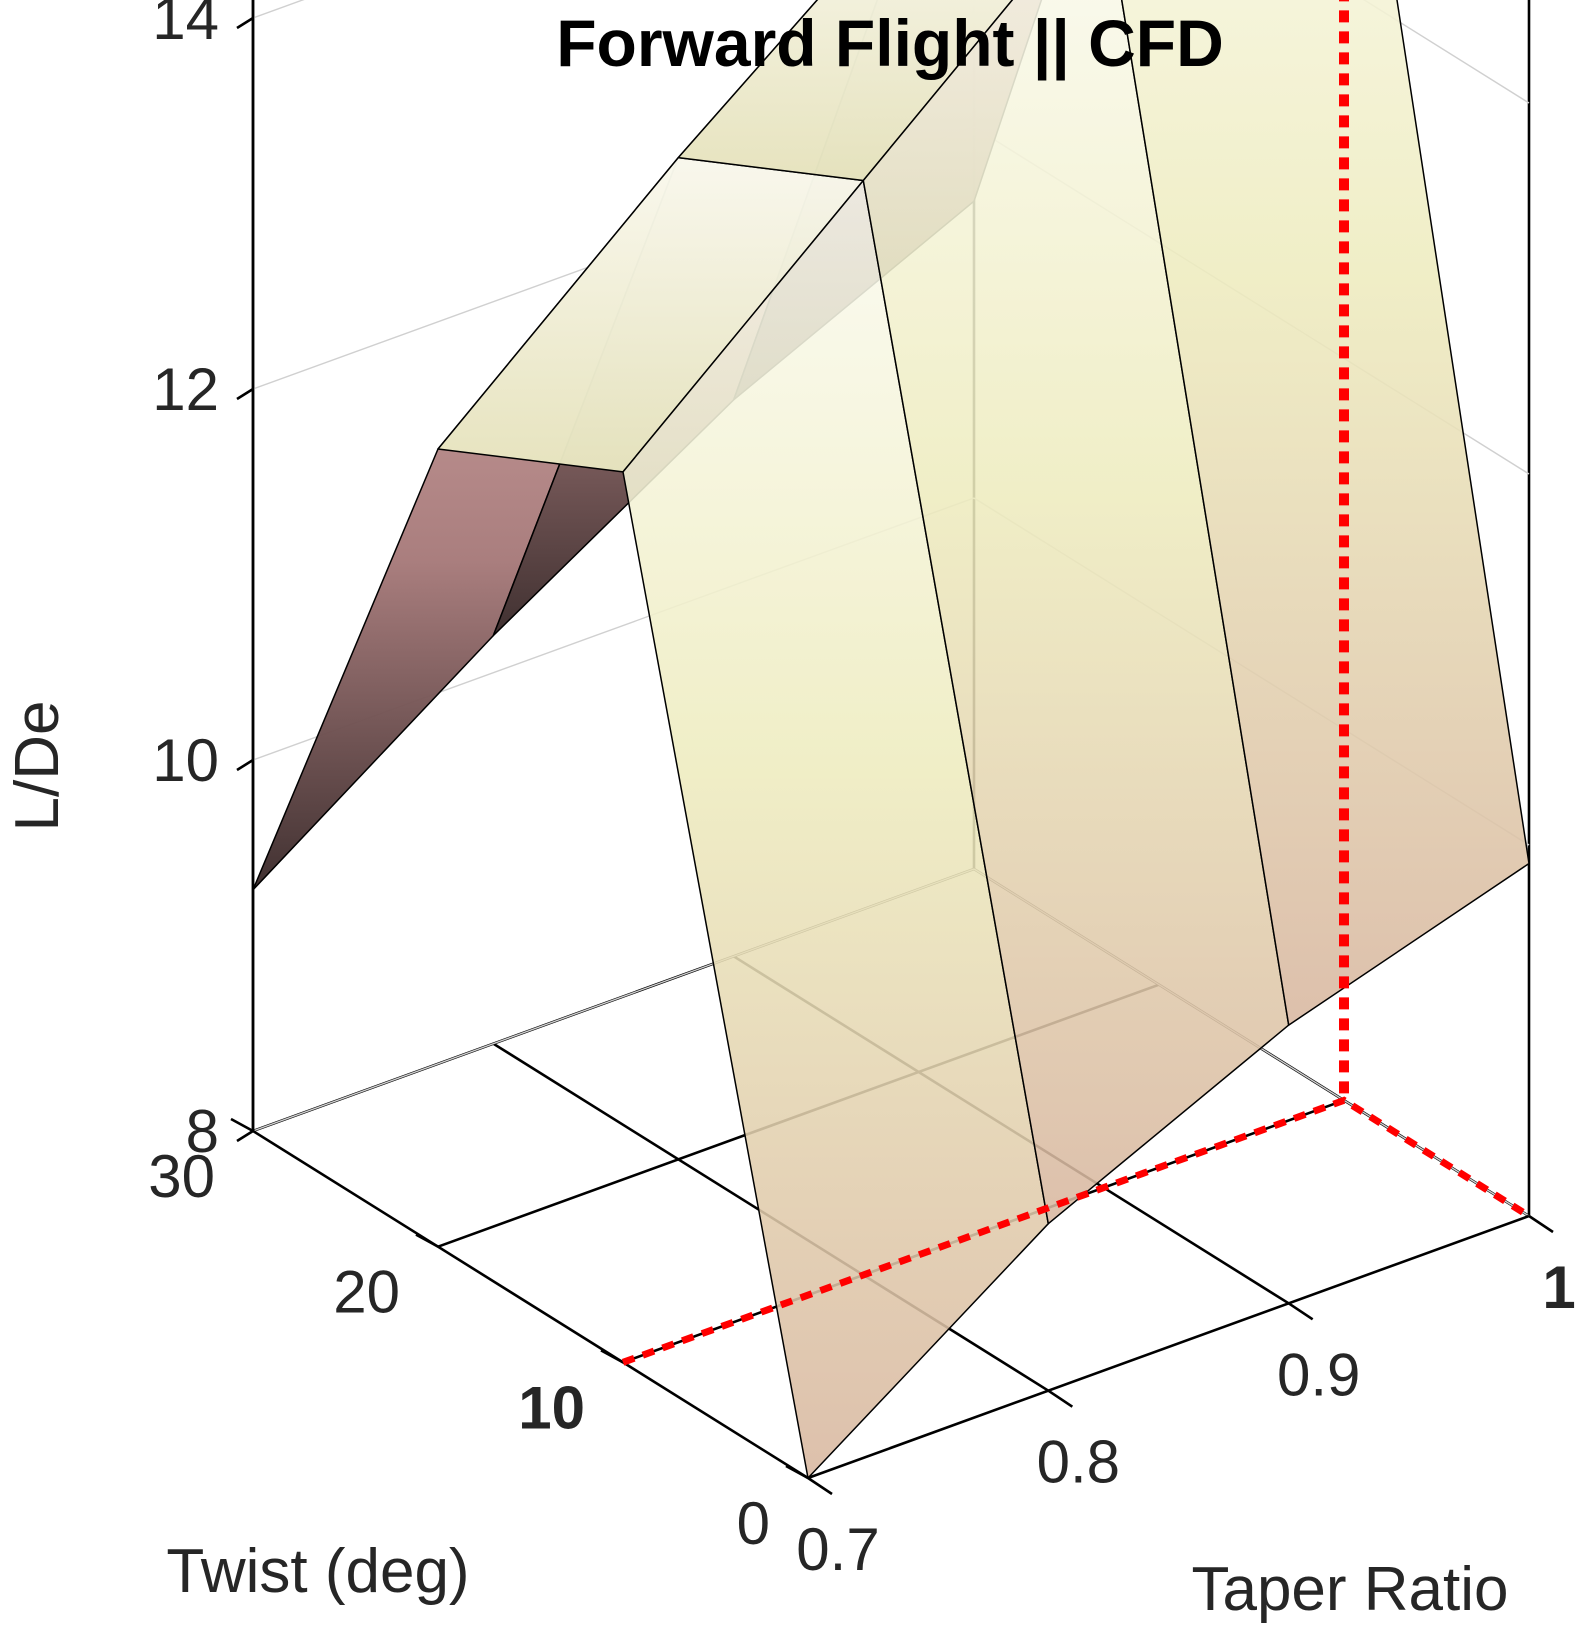 The width and height of the screenshot is (1592, 1625). Describe the element at coordinates (890, 44) in the screenshot. I see `chart-title: Forward Flight || CFD` at that location.